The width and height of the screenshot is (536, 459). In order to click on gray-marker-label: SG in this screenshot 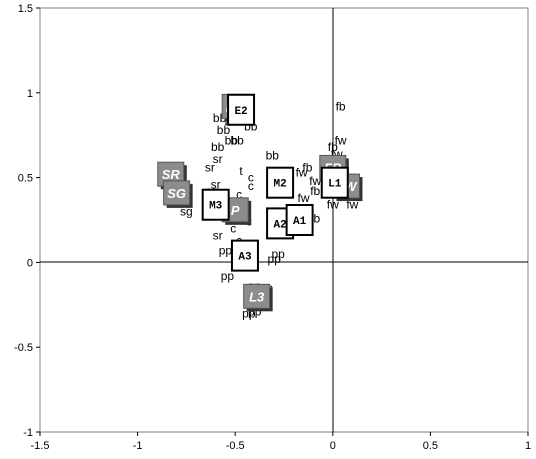, I will do `click(176, 193)`.